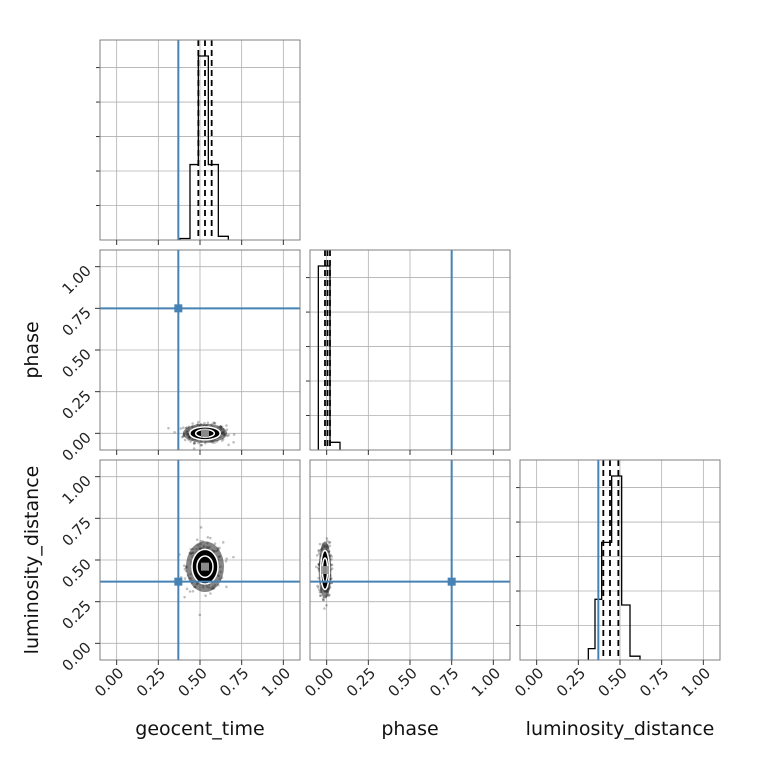  What do you see at coordinates (32, 560) in the screenshot?
I see `y-axis-title-luminosity_distance: luminosity_distance` at bounding box center [32, 560].